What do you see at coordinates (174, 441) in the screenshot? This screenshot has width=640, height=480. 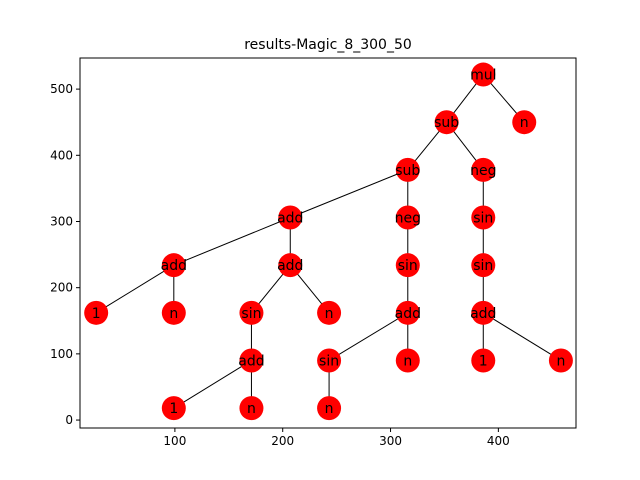 I see `x-tick-label: 100` at bounding box center [174, 441].